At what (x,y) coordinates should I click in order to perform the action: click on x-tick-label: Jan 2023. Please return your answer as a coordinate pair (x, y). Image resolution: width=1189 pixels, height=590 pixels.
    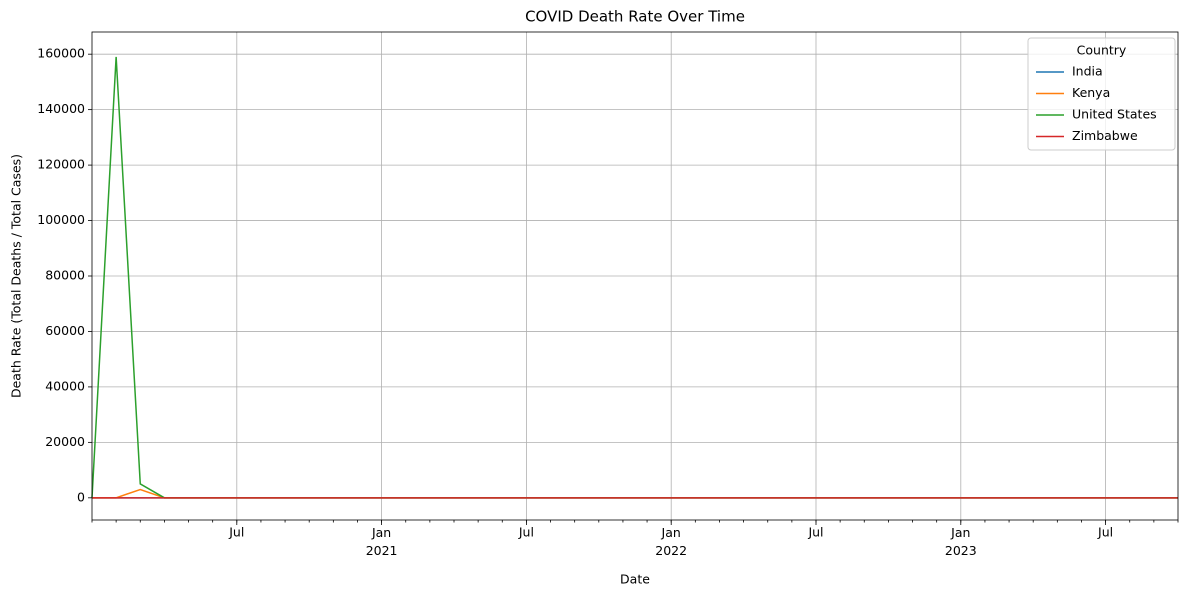
    Looking at the image, I should click on (961, 541).